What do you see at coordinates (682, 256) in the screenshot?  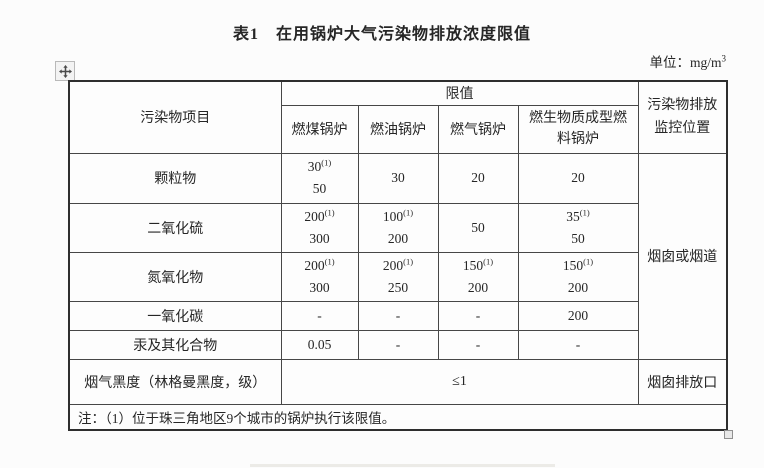 I see `monitoring-location-span-cell: 烟囱或烟道` at bounding box center [682, 256].